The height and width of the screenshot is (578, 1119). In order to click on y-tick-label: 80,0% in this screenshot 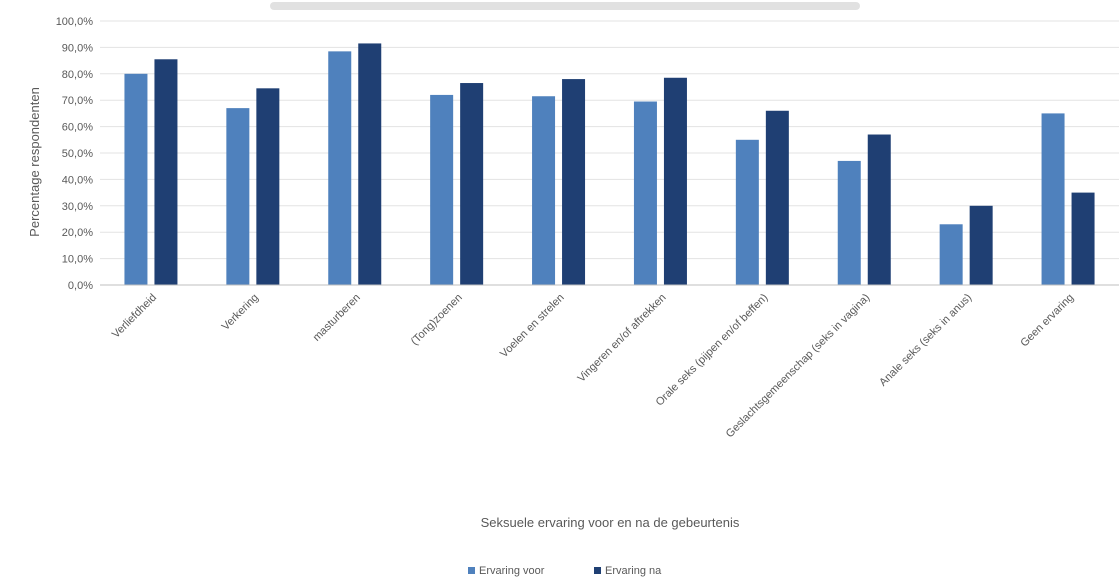, I will do `click(77, 75)`.